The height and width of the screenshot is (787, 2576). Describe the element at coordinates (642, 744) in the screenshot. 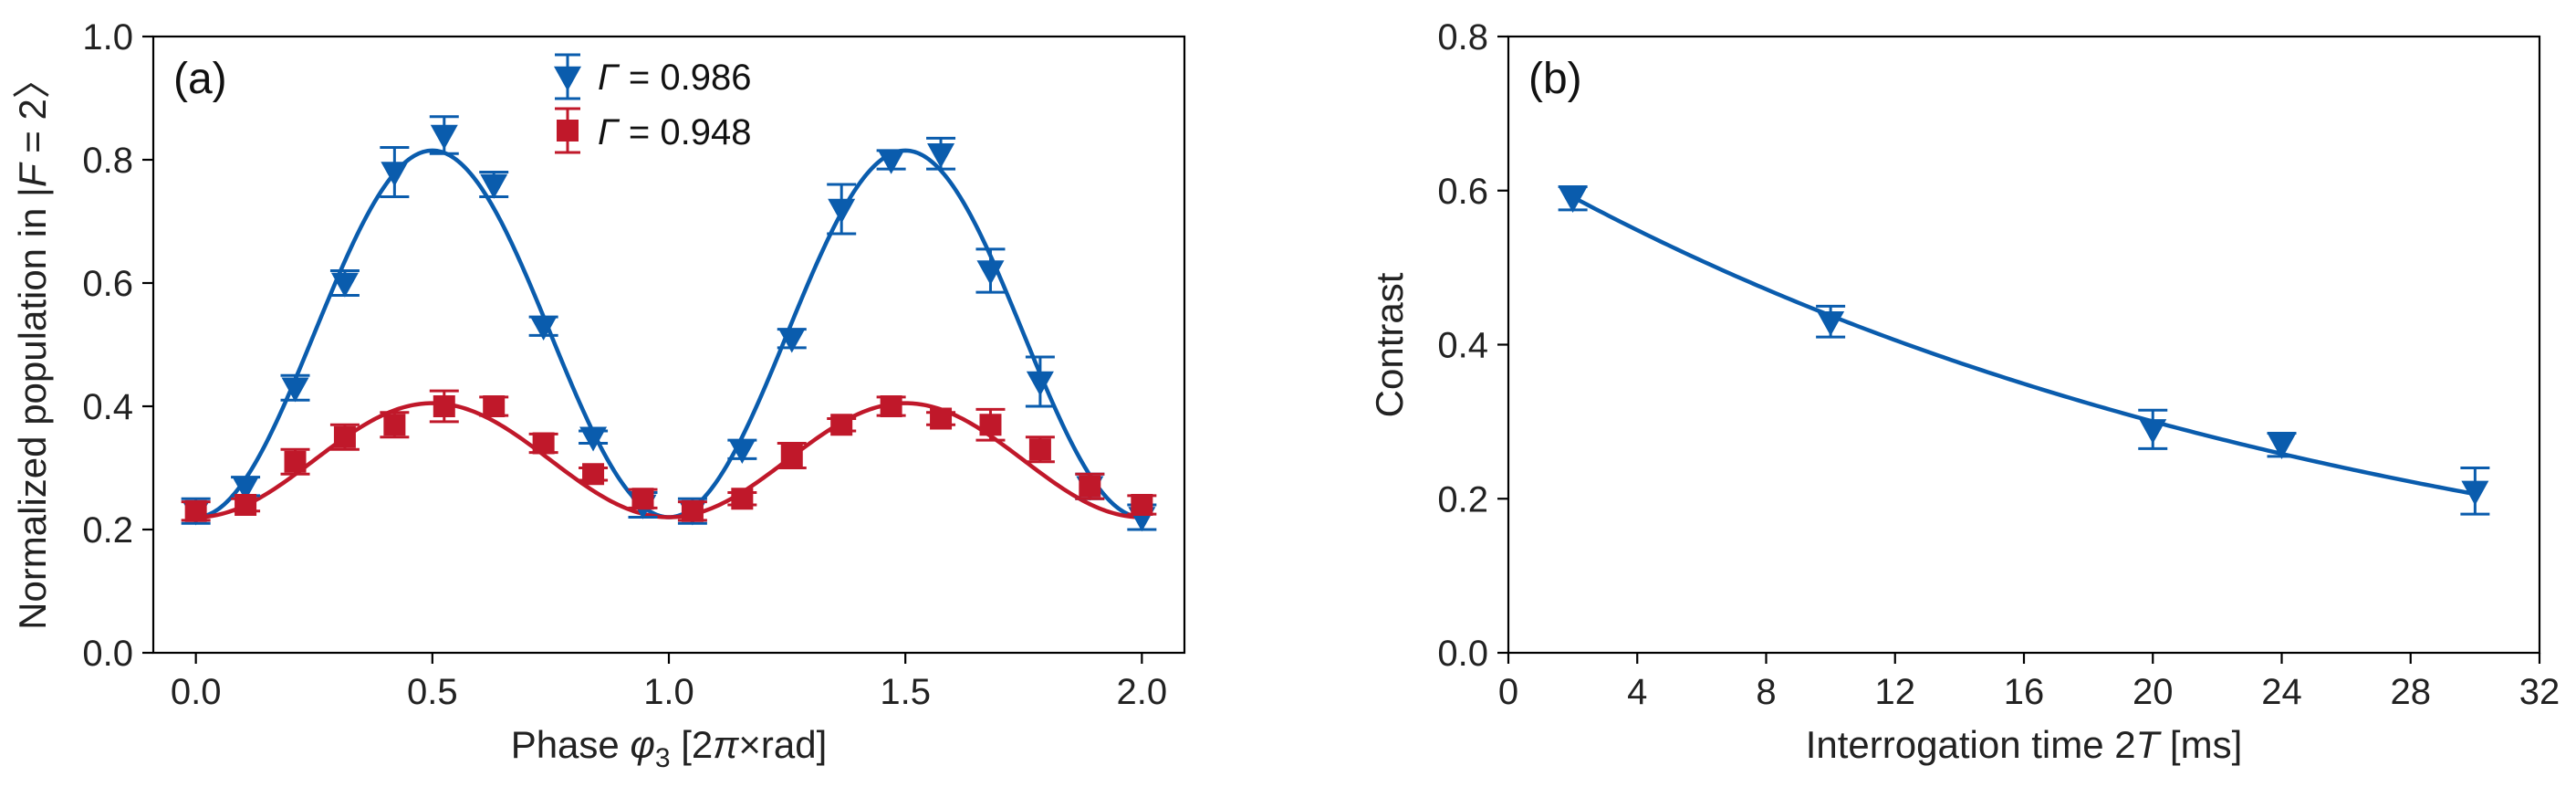

I see `xlabel-a-part-1: φ` at that location.